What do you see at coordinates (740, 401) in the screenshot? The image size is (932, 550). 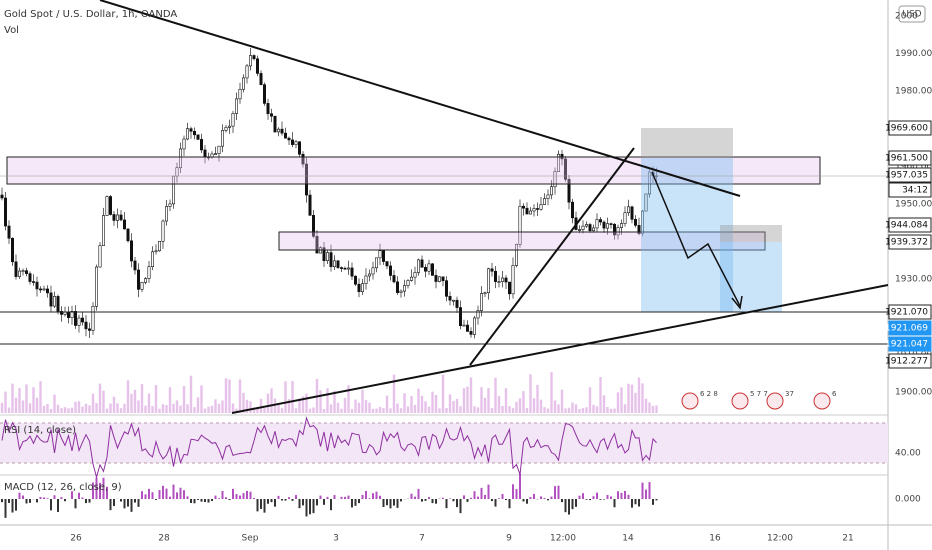 I see `event-icon` at bounding box center [740, 401].